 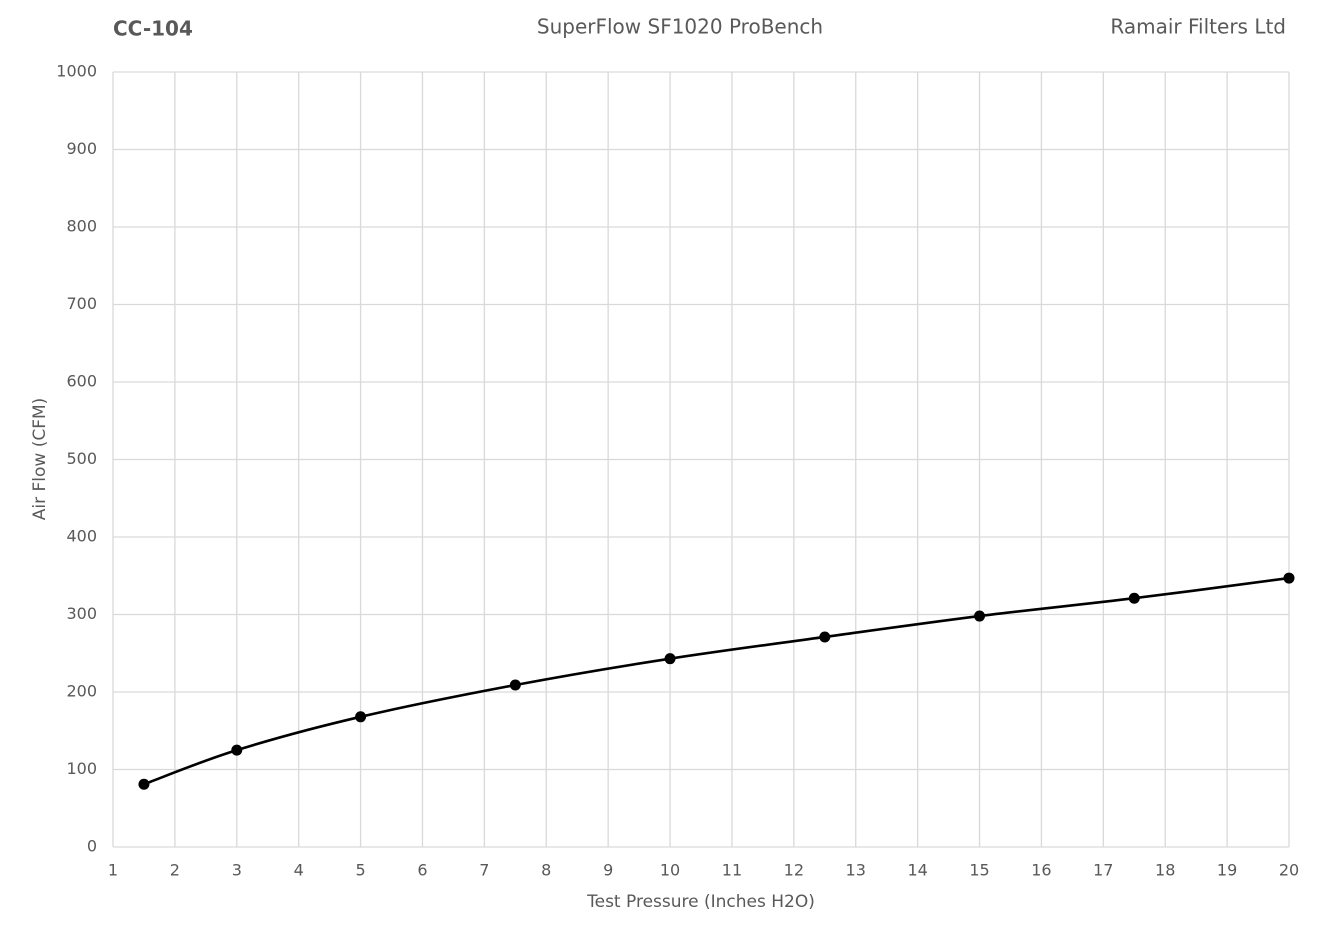 I want to click on y-tick-label: 0, so click(x=92, y=846).